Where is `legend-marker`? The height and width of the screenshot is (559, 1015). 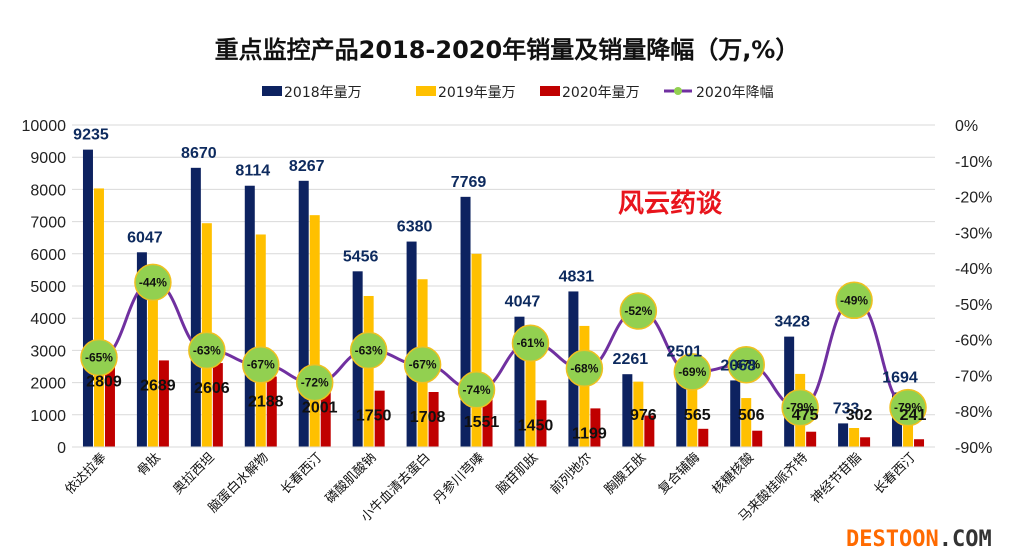
legend-marker is located at coordinates (678, 91).